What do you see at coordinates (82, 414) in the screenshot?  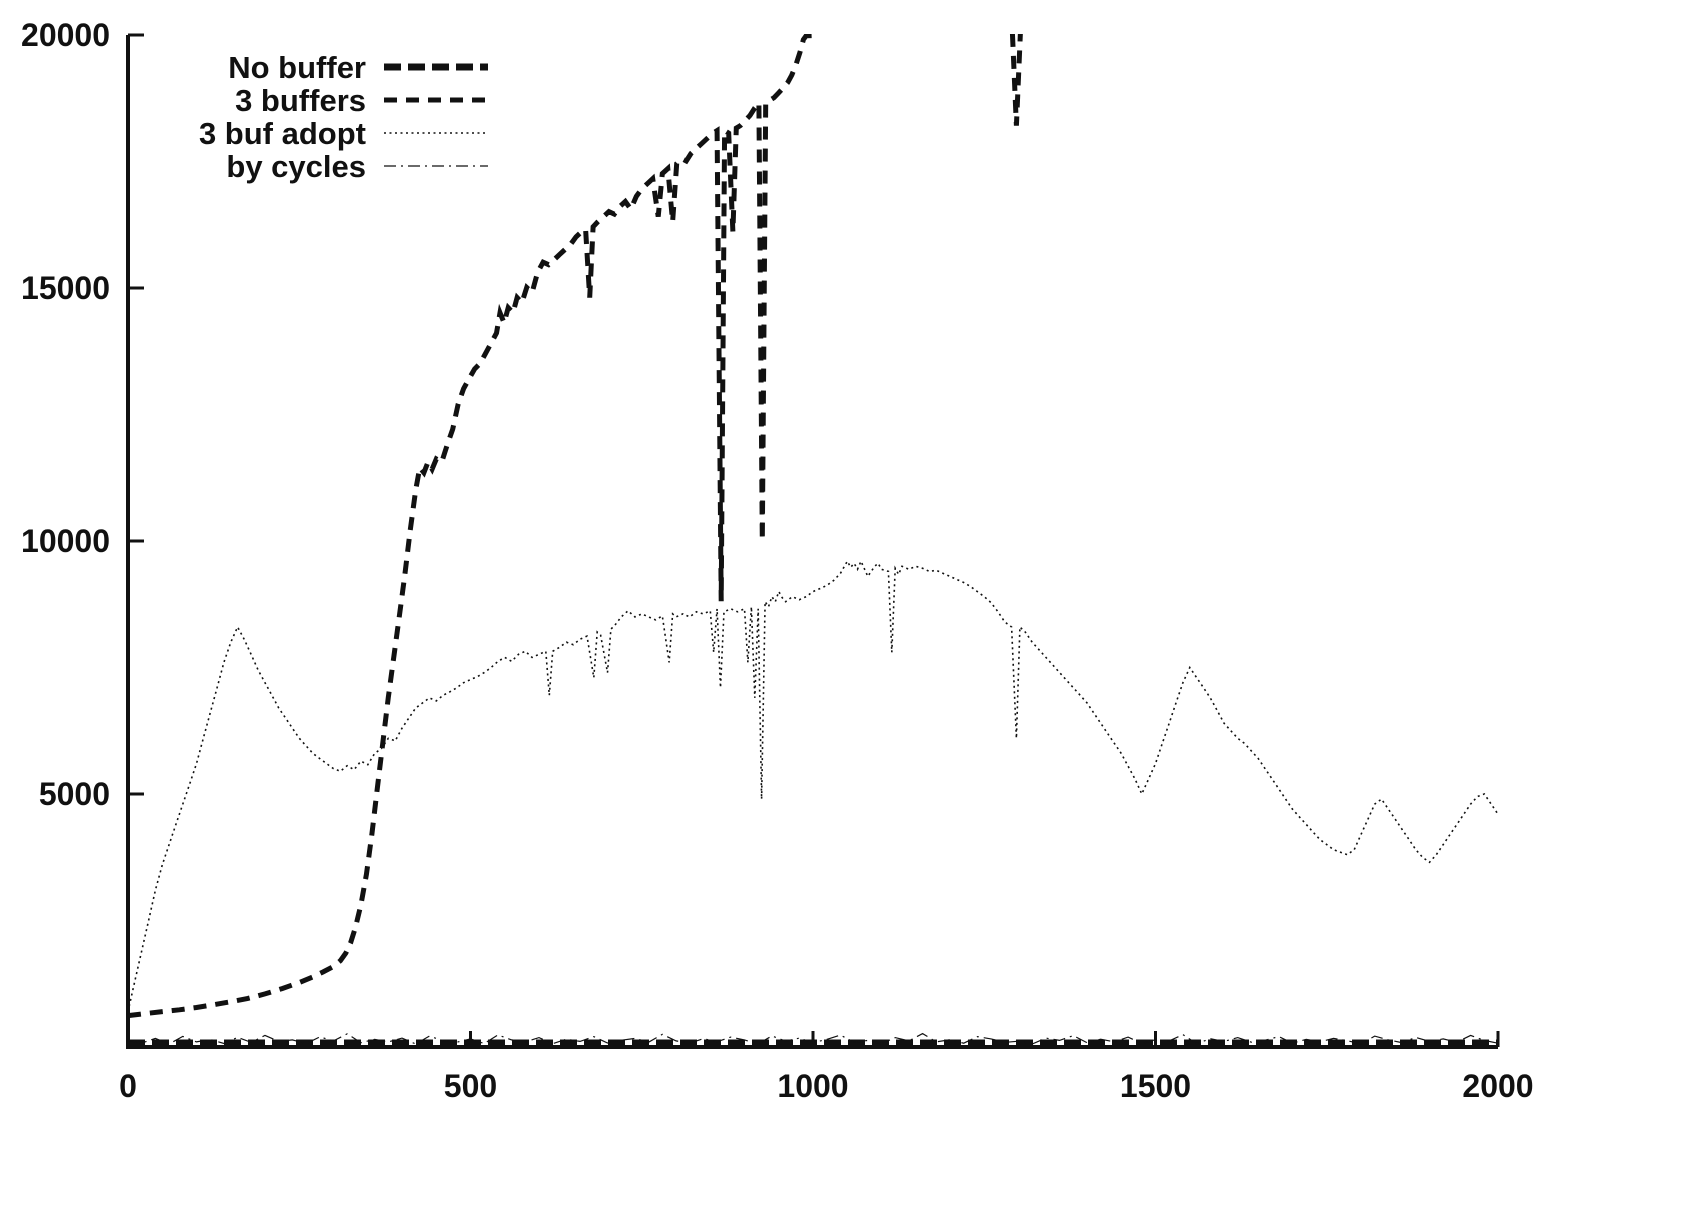 I see `y-axis: 5000 10000 15000 20000` at bounding box center [82, 414].